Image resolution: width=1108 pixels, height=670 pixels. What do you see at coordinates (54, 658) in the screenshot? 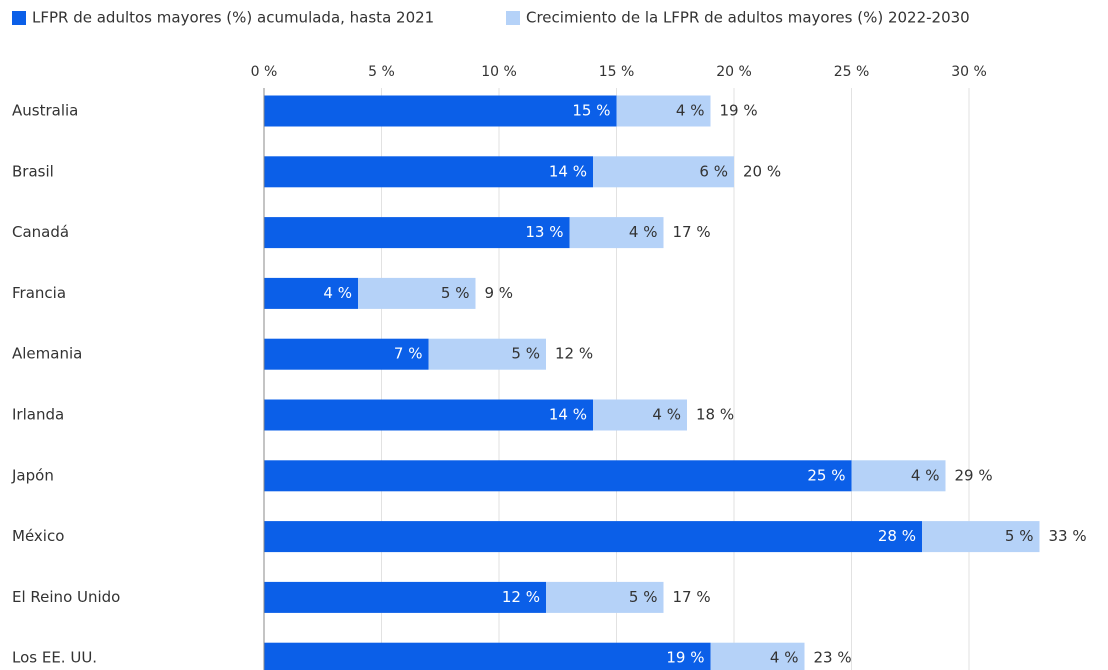
I see `category-label: Los EE. UU.` at bounding box center [54, 658].